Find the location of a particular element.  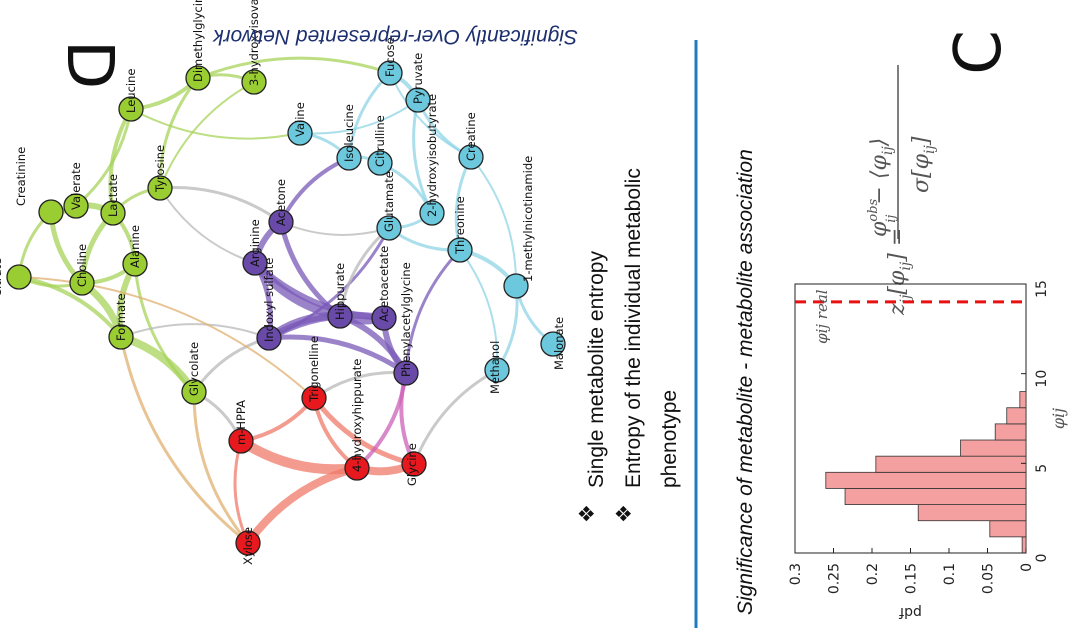

network-node: Trigonelline is located at coordinates (314, 373).